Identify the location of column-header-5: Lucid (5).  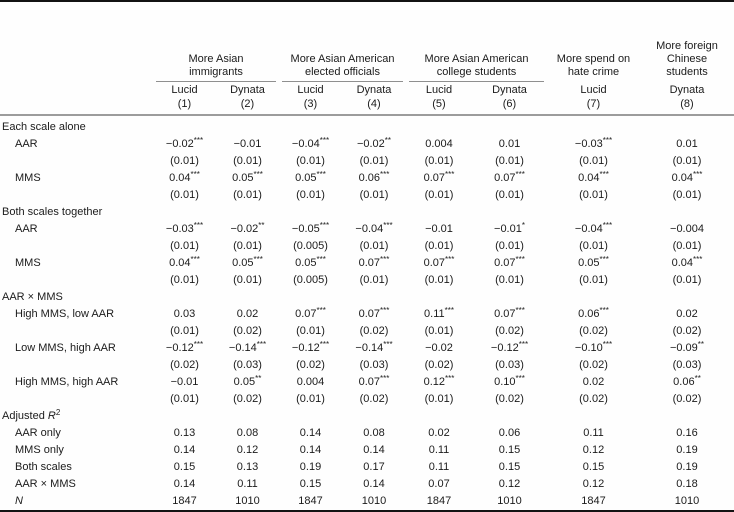
(439, 99).